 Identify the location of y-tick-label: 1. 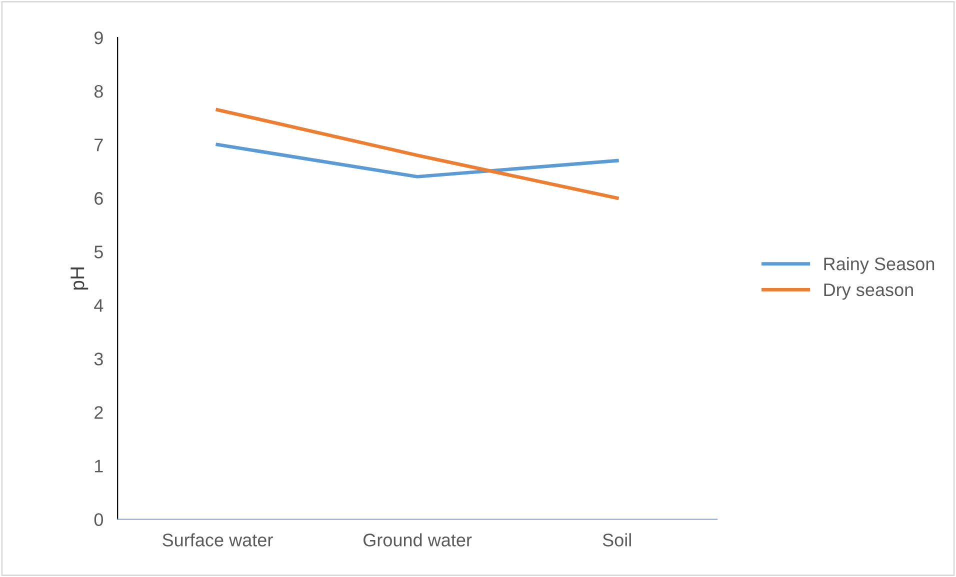
(99, 466).